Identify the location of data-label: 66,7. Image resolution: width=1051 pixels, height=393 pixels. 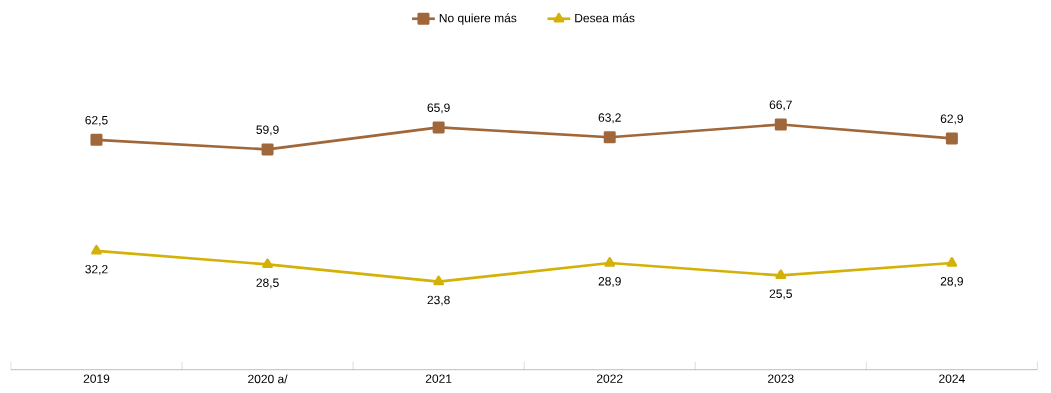
(780, 105).